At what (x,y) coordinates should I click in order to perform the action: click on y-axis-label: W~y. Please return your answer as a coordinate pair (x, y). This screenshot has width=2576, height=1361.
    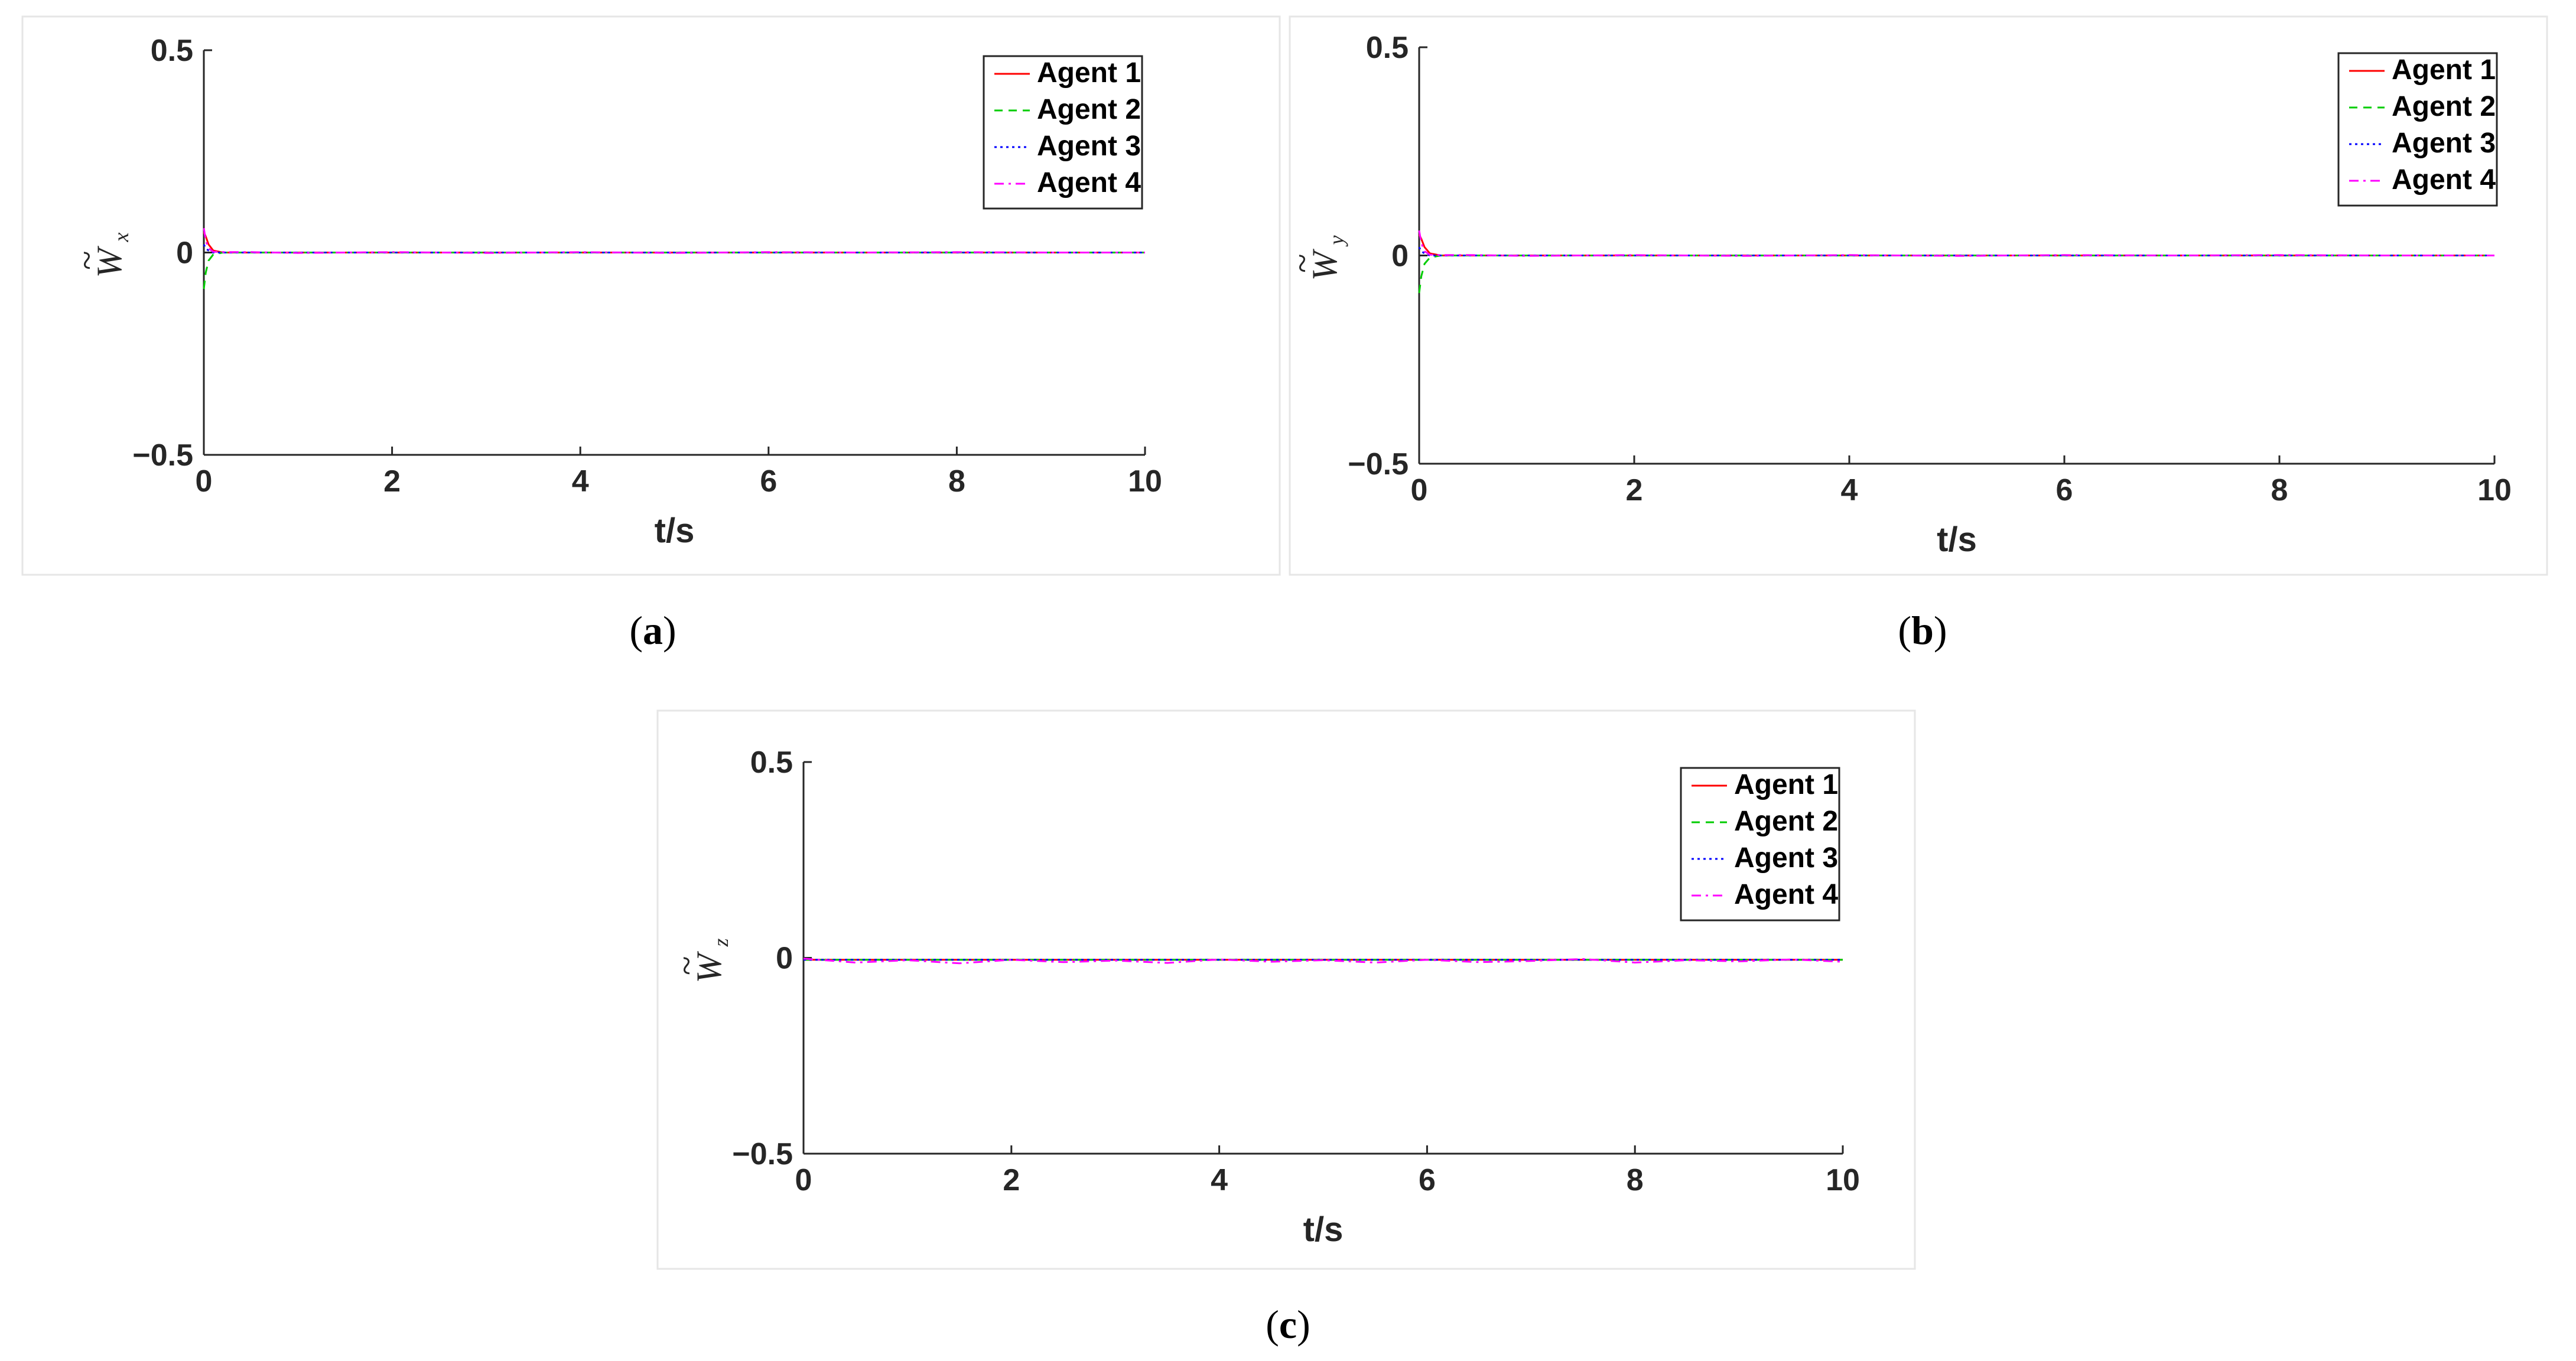
    Looking at the image, I should click on (1316, 258).